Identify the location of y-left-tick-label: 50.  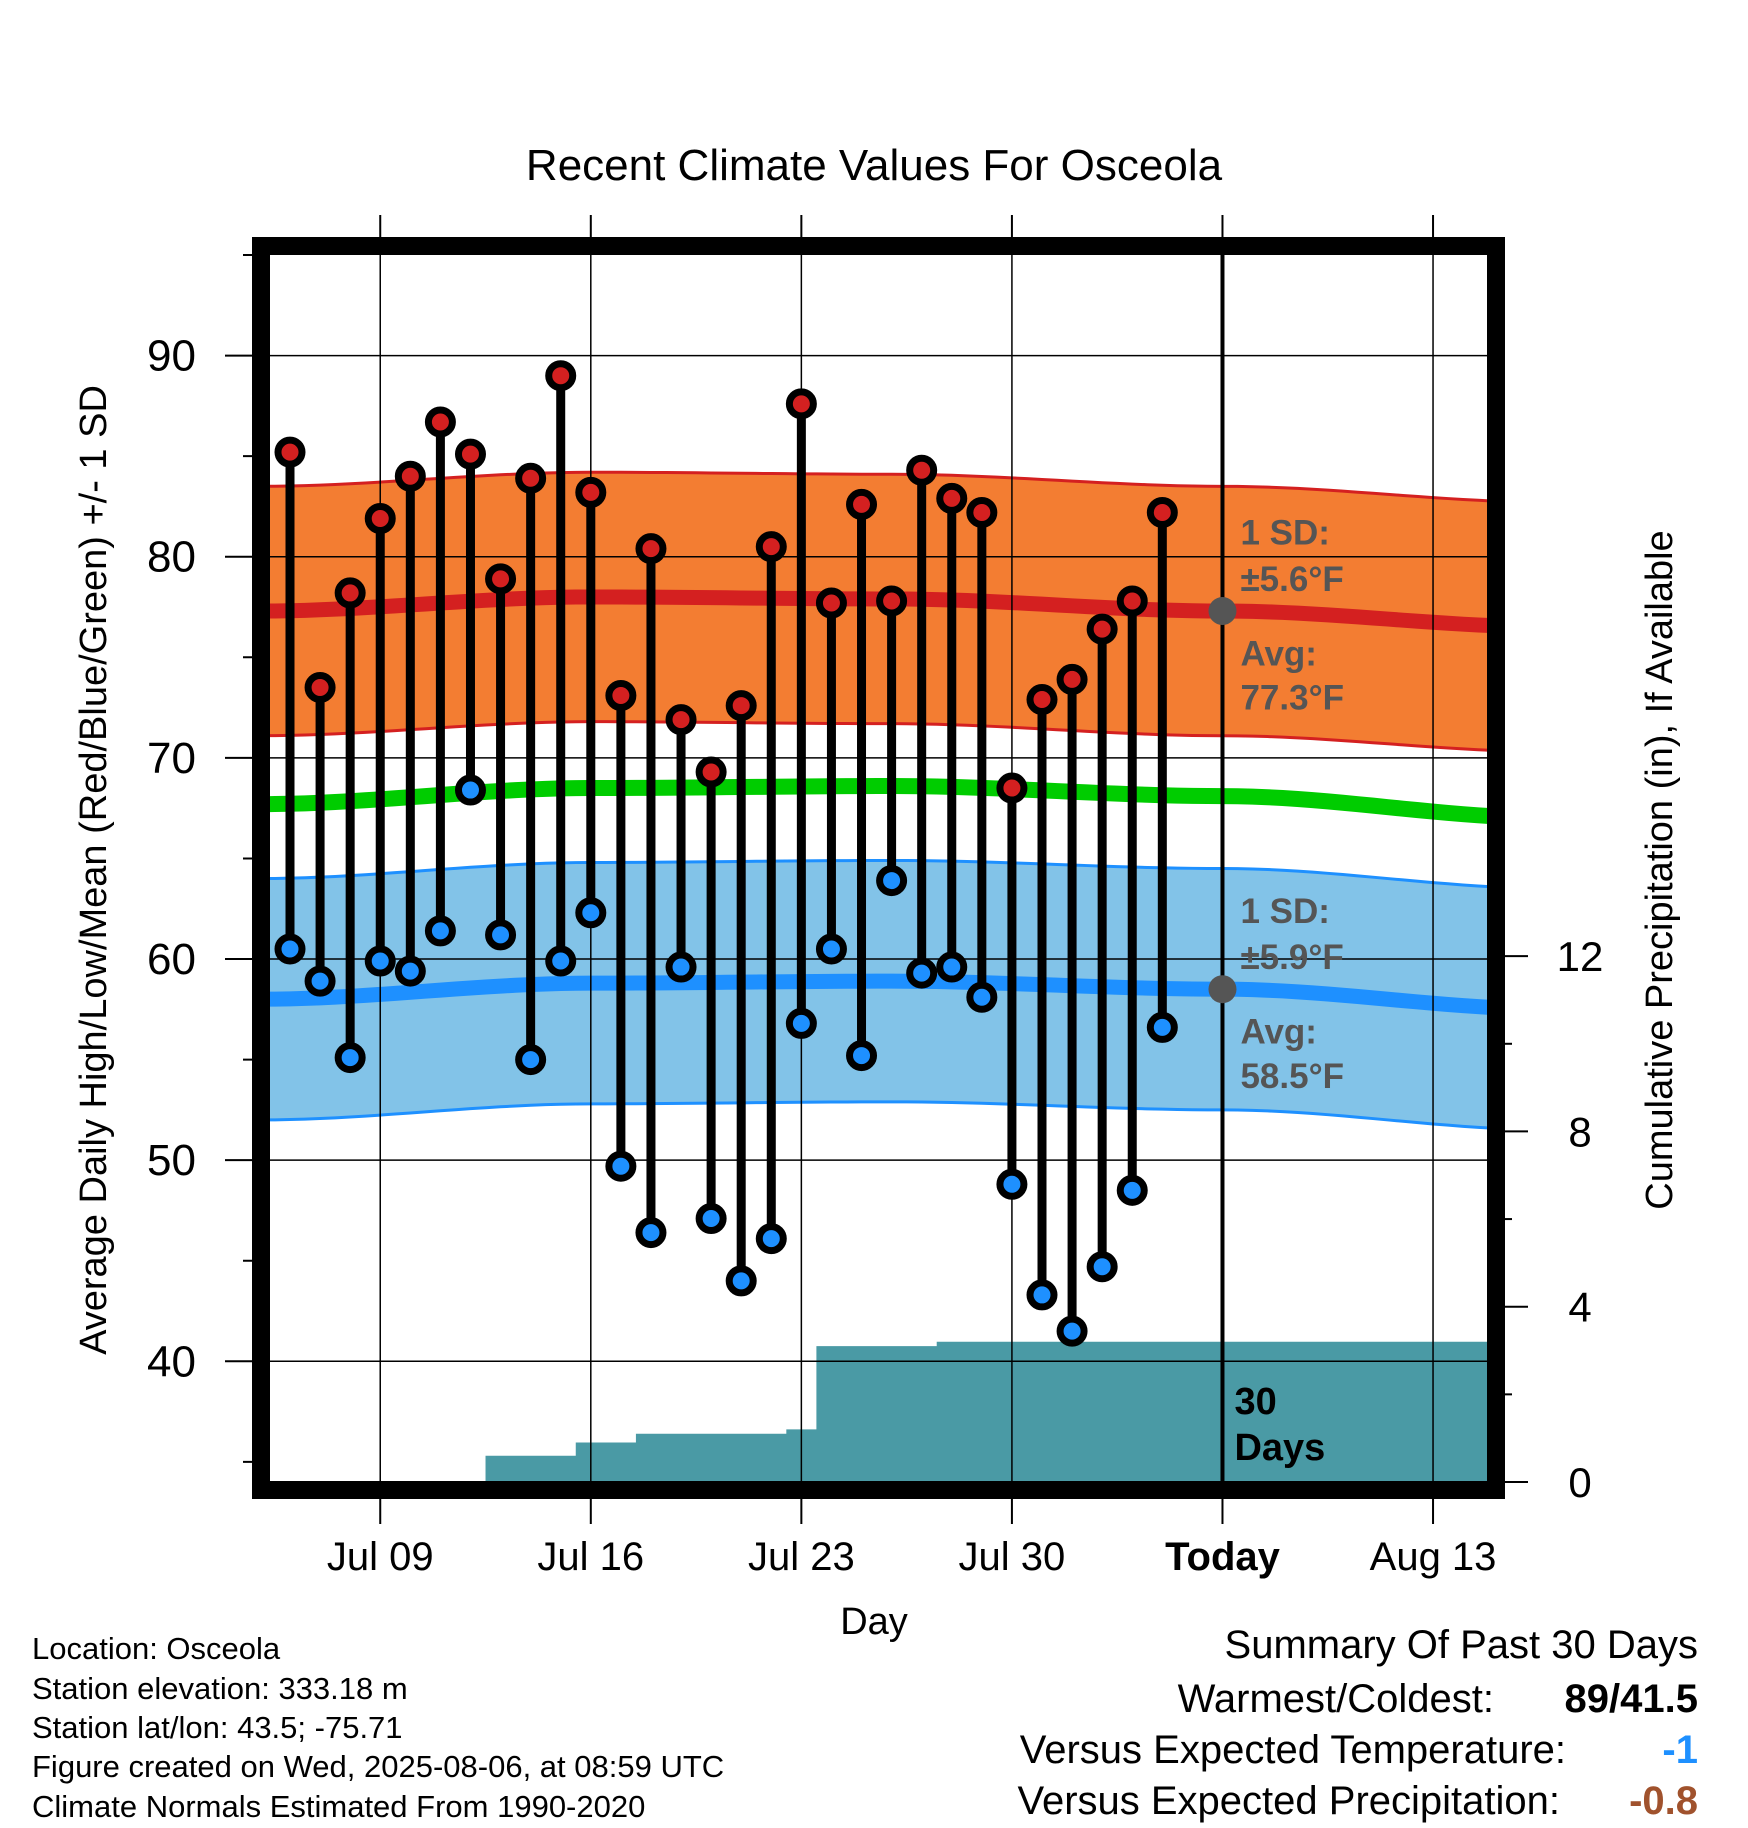
(171, 1160).